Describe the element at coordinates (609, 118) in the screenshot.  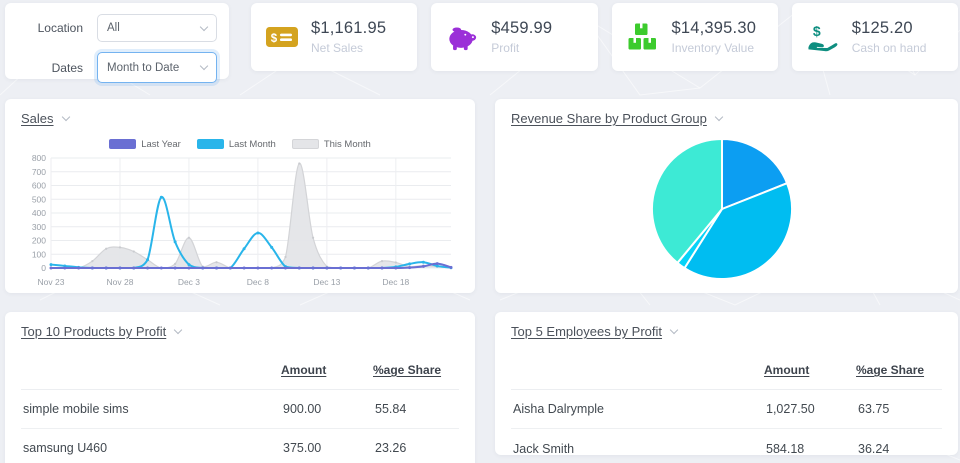
I see `revenue-panel-title: Revenue Share by Product Group` at that location.